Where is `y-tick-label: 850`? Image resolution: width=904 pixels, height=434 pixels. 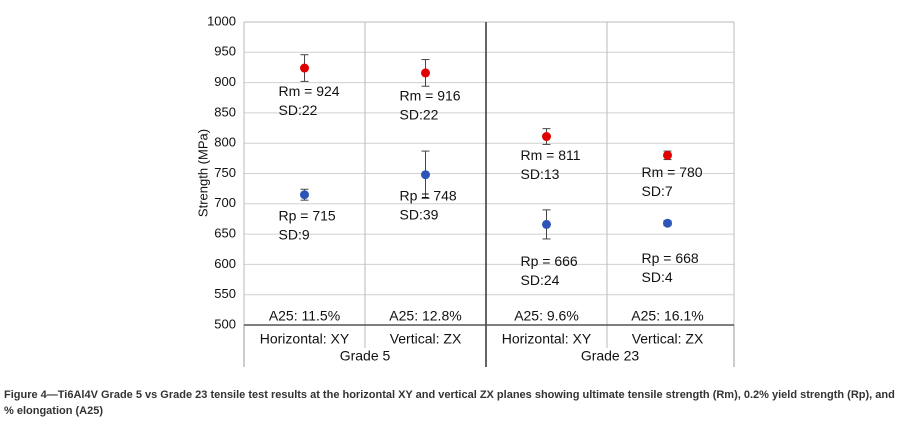 y-tick-label: 850 is located at coordinates (225, 111).